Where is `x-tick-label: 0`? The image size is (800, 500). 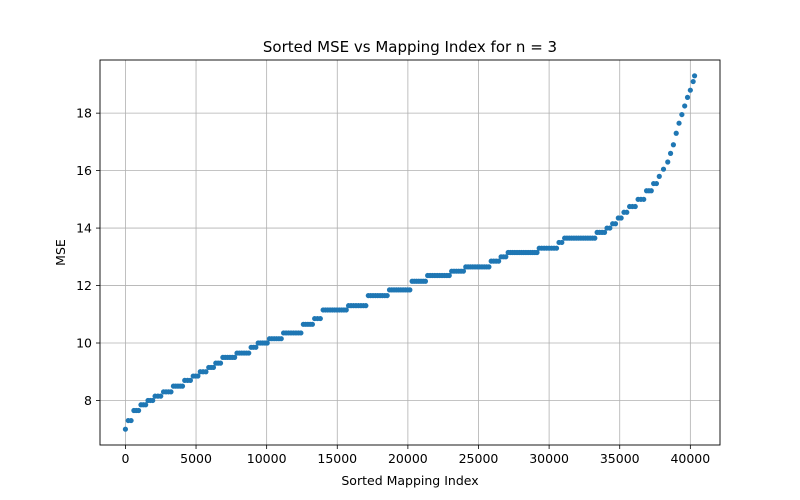 x-tick-label: 0 is located at coordinates (125, 458).